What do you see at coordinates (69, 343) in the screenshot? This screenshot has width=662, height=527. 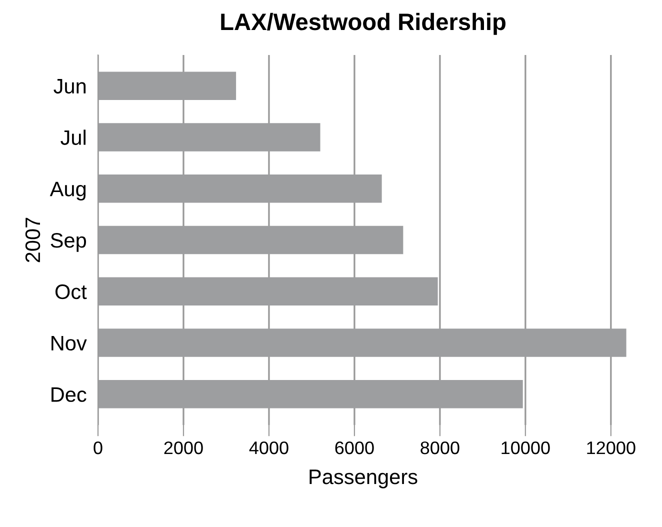 I see `y-tick-label: Nov` at bounding box center [69, 343].